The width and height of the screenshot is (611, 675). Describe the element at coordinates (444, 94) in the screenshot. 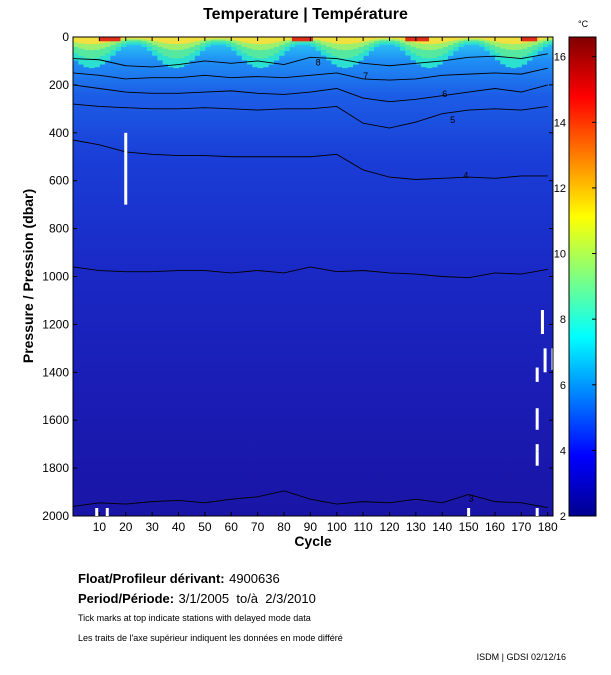

I see `contour-label: 6` at that location.